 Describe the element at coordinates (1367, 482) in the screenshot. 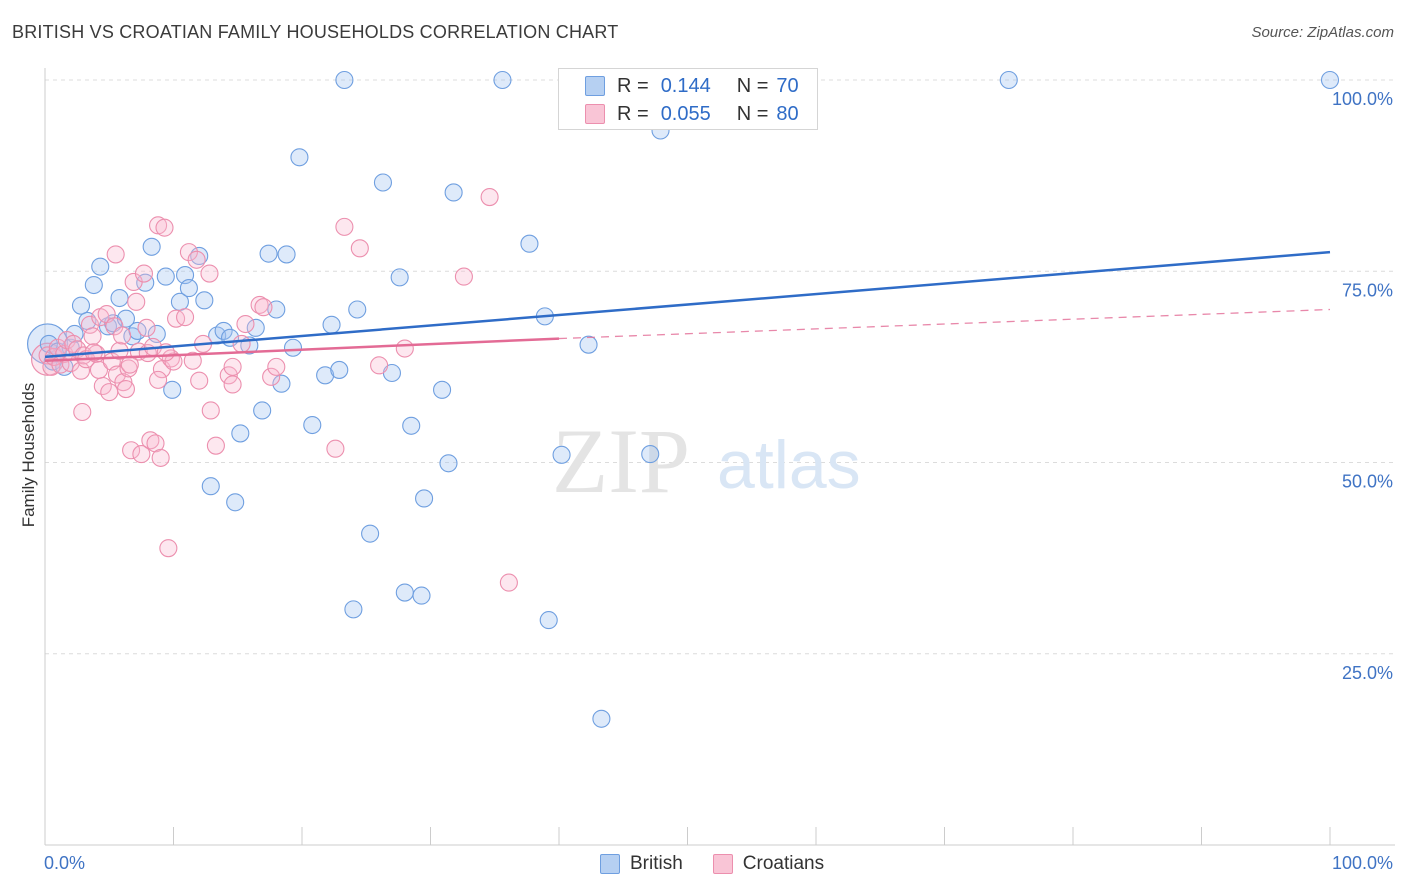

I see `y-tick-label: 50.0%` at that location.